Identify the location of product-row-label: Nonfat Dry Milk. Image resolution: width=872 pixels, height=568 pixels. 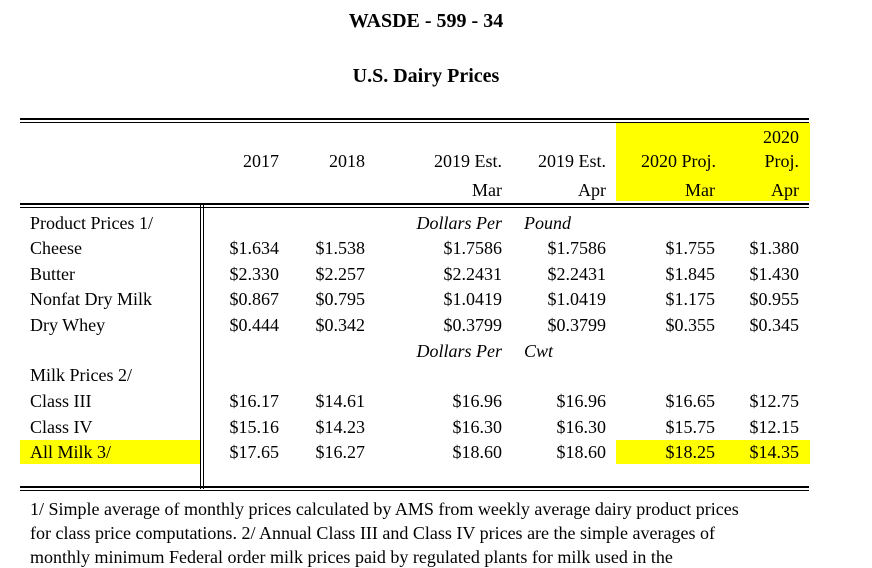
(91, 299).